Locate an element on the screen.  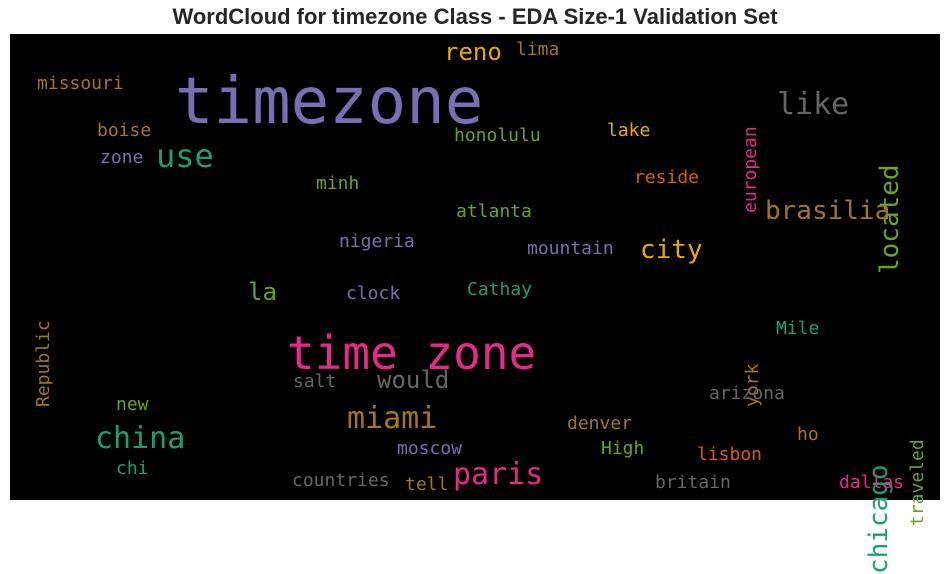
word-traveled: traveled is located at coordinates (917, 482).